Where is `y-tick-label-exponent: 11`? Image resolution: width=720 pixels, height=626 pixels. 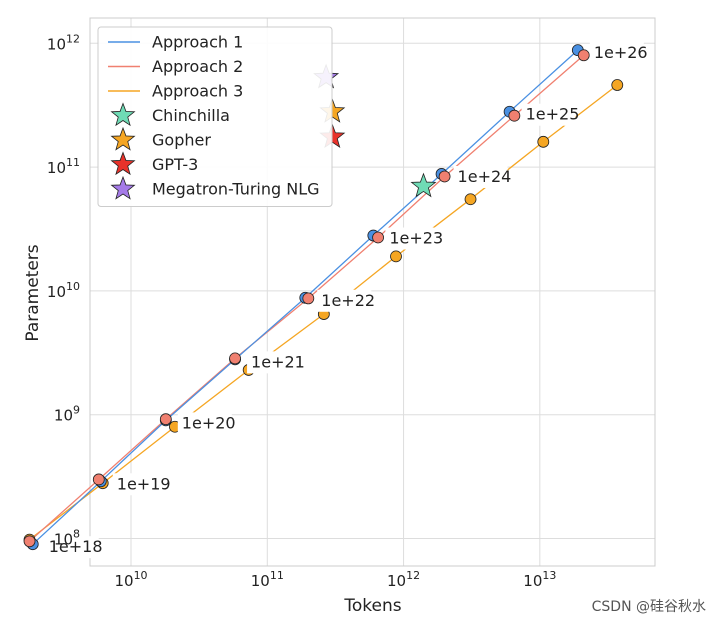 y-tick-label-exponent: 11 is located at coordinates (73, 162).